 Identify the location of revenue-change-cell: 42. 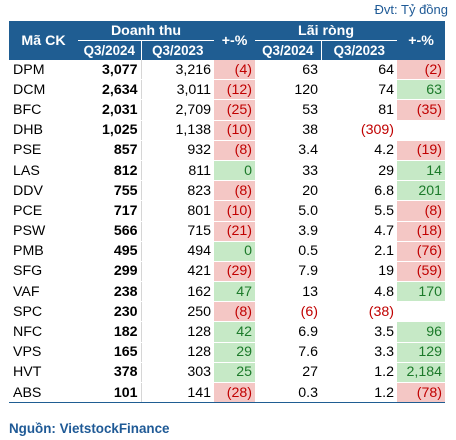
(235, 332).